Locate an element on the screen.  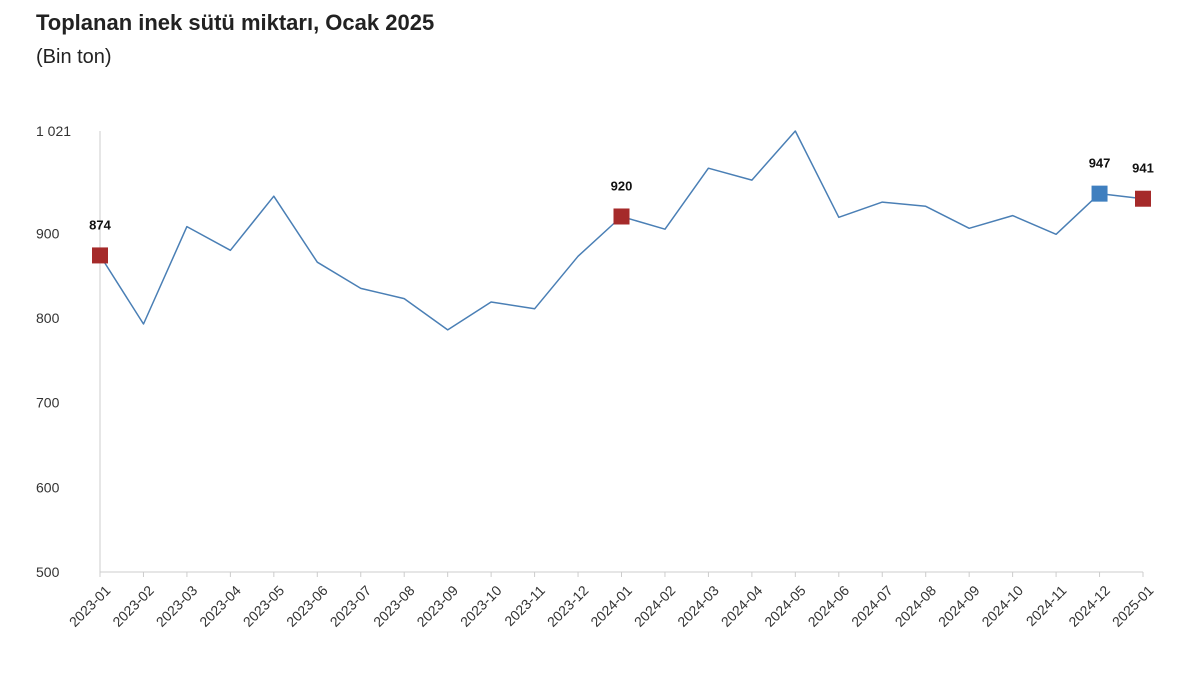
x-tick-label: 2023-01 is located at coordinates (90, 606).